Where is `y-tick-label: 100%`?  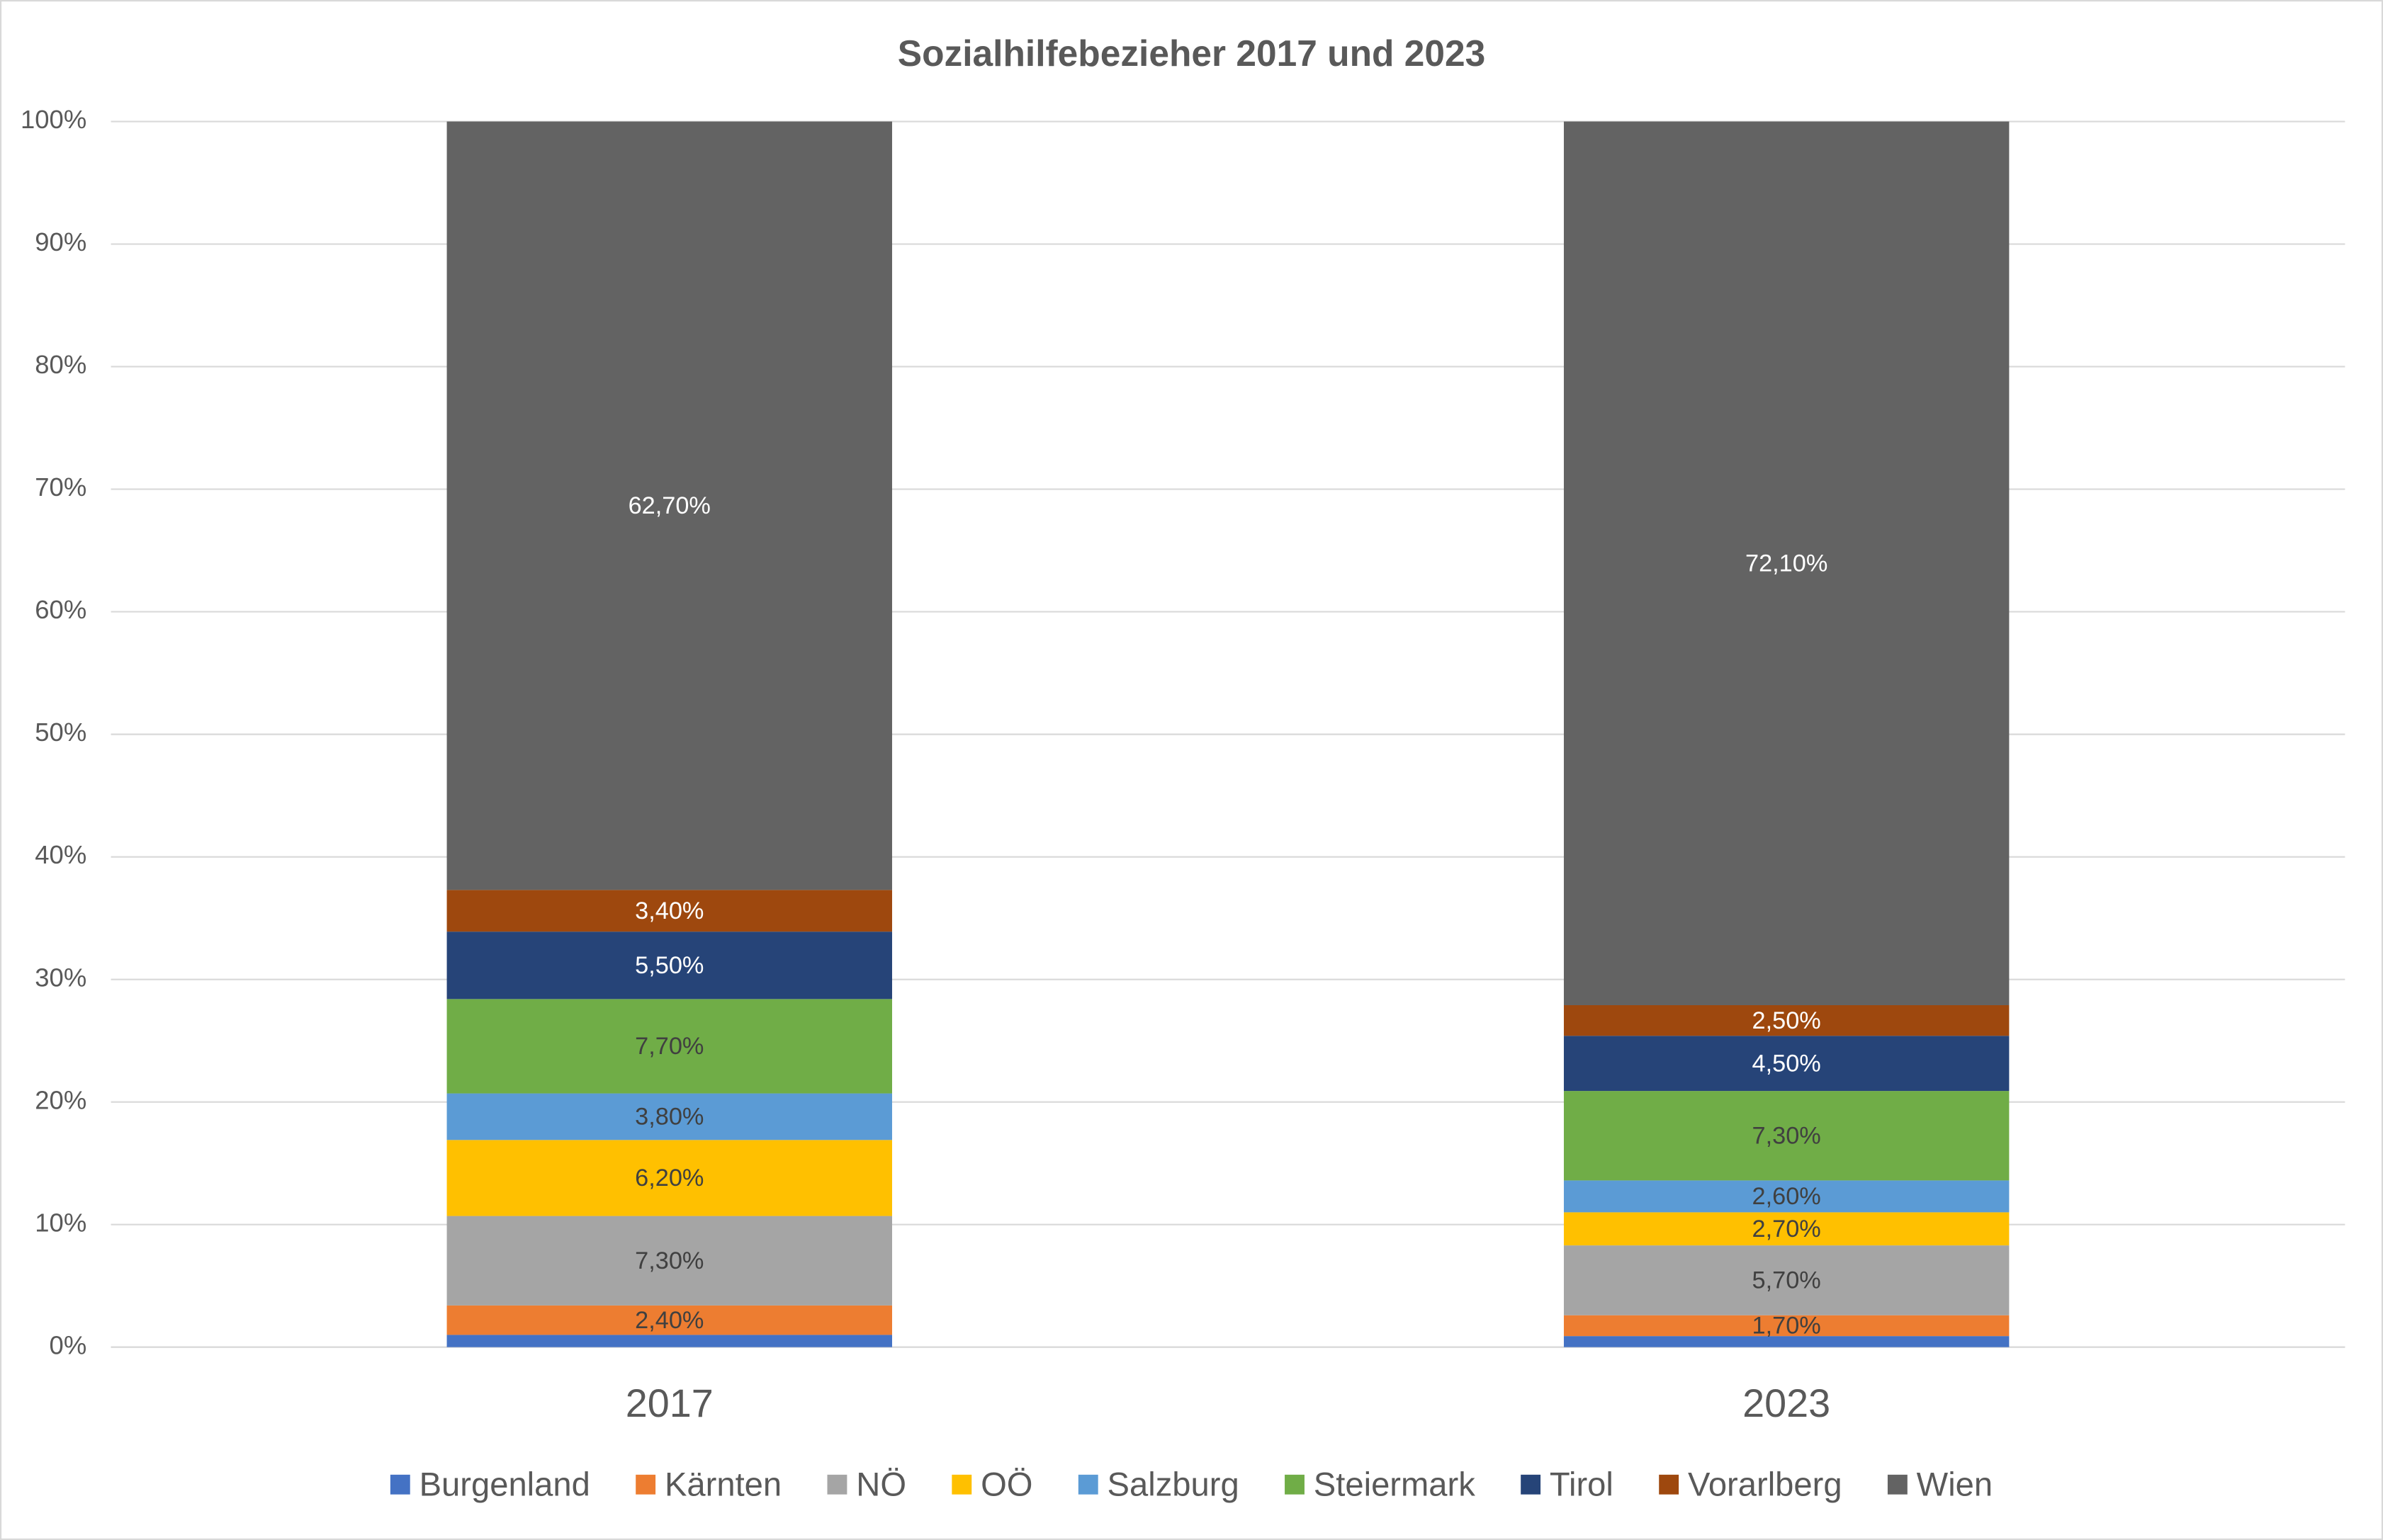
y-tick-label: 100% is located at coordinates (53, 119).